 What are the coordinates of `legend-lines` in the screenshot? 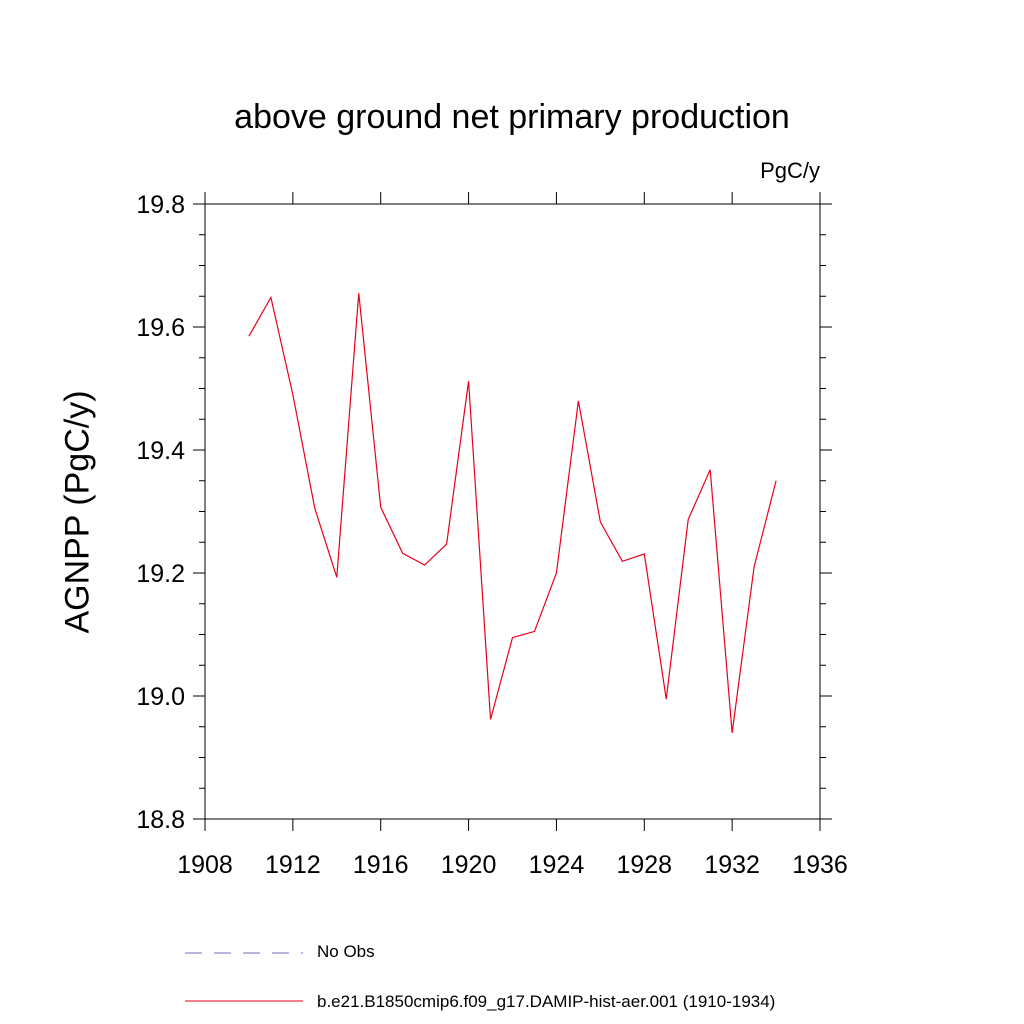 It's located at (244, 977).